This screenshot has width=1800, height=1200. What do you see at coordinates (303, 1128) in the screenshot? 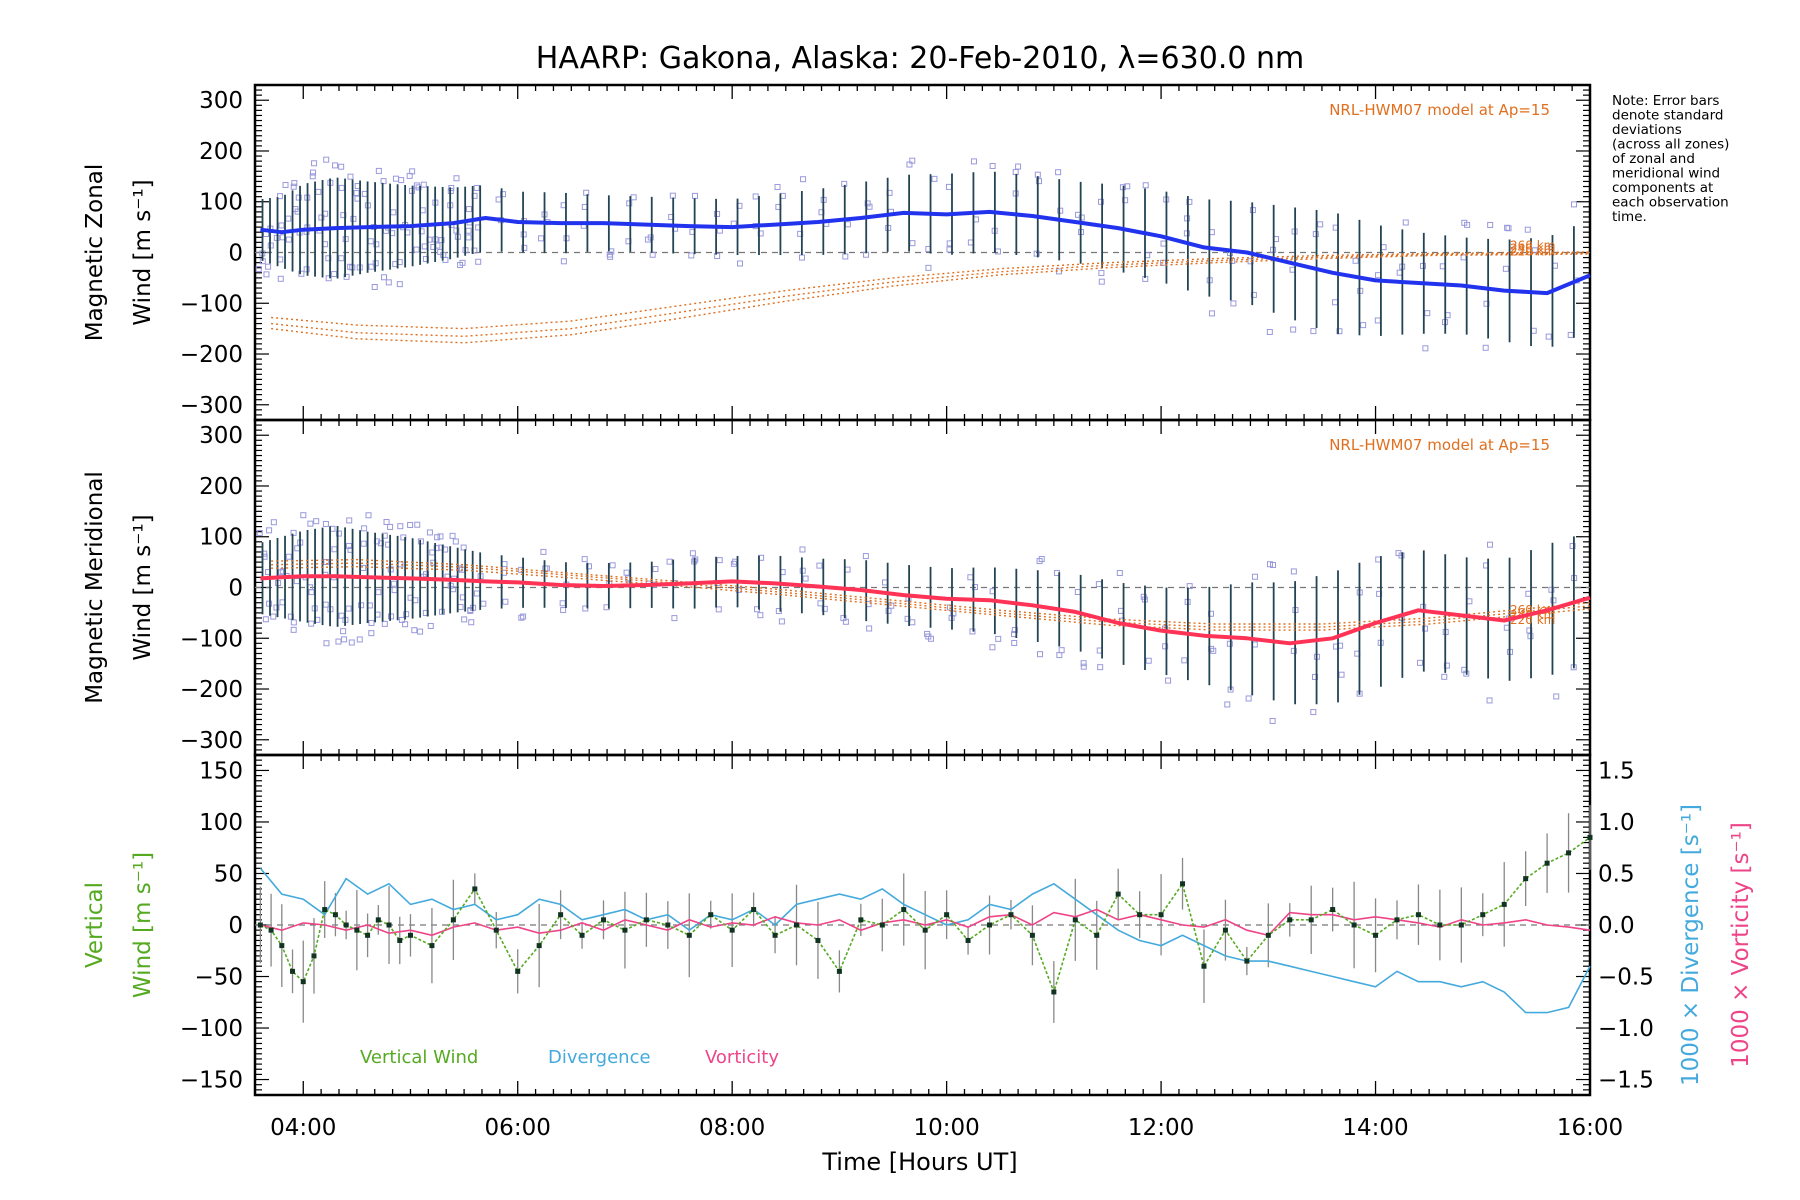
I see `x-tick-label: 04:00` at bounding box center [303, 1128].